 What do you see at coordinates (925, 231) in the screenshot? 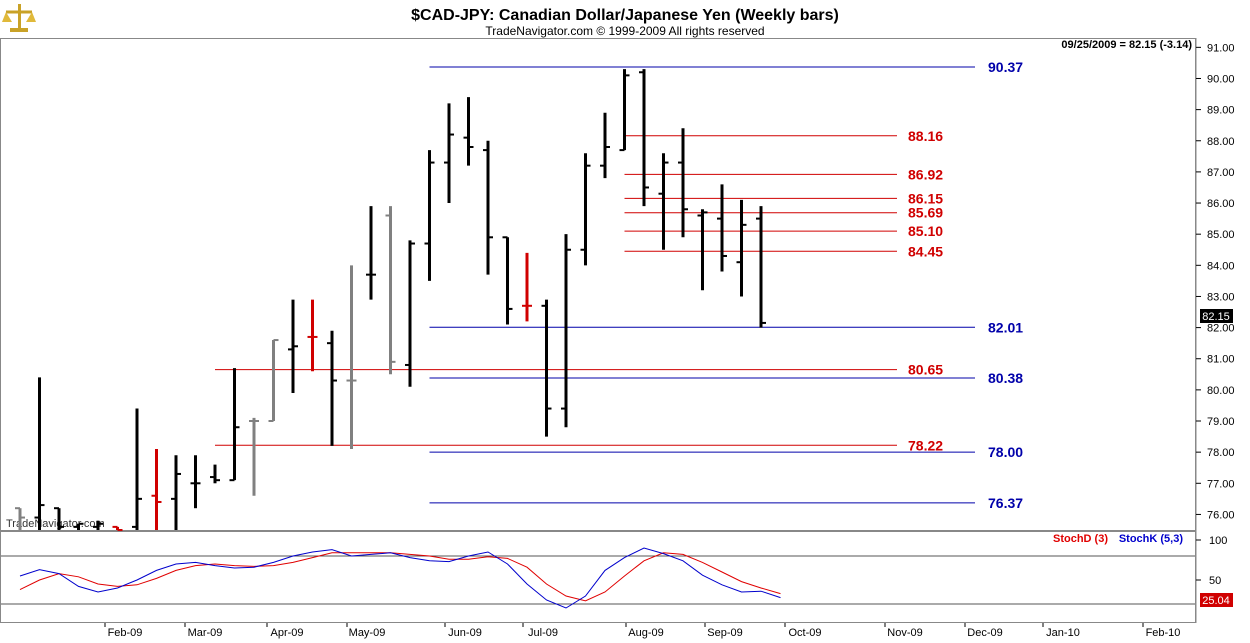
I see `level-label: 85.10` at bounding box center [925, 231].